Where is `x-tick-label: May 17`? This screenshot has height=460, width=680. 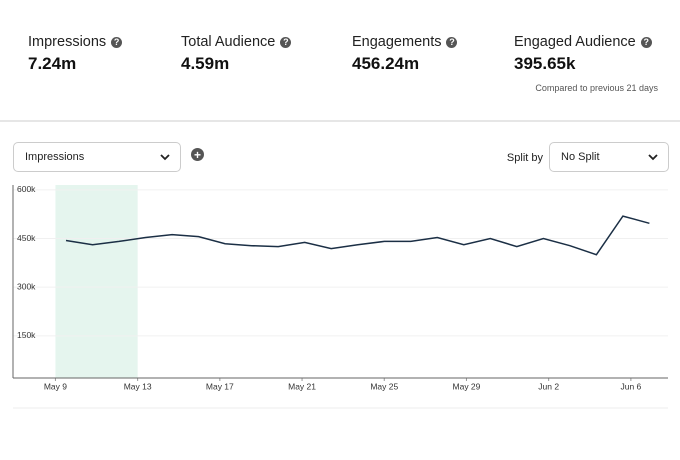 x-tick-label: May 17 is located at coordinates (220, 386).